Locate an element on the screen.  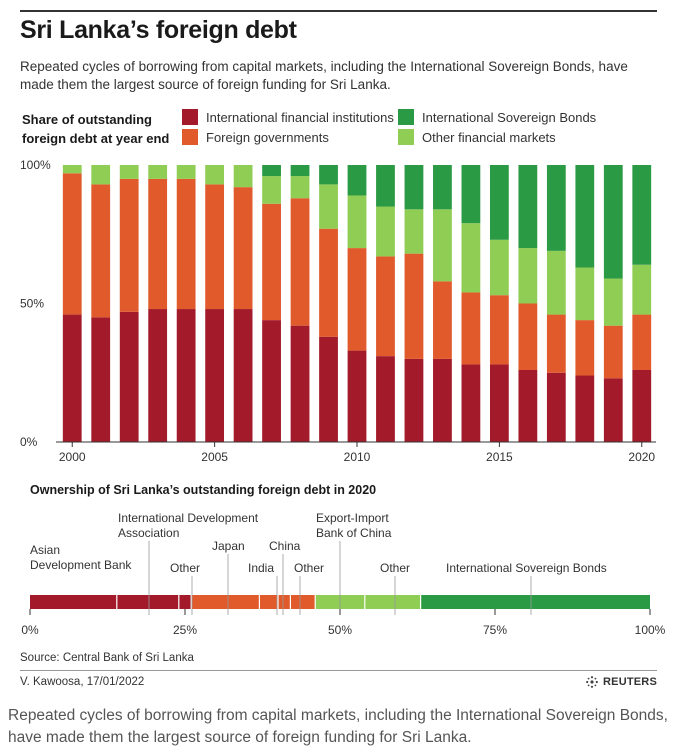
bar-group-2004 is located at coordinates (186, 303).